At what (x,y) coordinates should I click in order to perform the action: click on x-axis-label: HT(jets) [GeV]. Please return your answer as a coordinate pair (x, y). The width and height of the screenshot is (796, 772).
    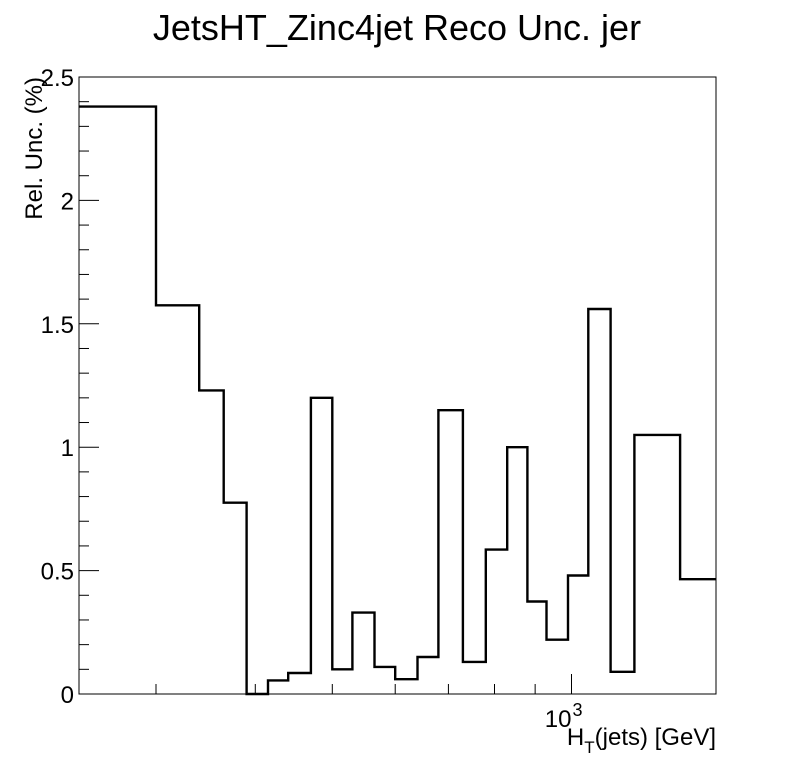
    Looking at the image, I should click on (641, 740).